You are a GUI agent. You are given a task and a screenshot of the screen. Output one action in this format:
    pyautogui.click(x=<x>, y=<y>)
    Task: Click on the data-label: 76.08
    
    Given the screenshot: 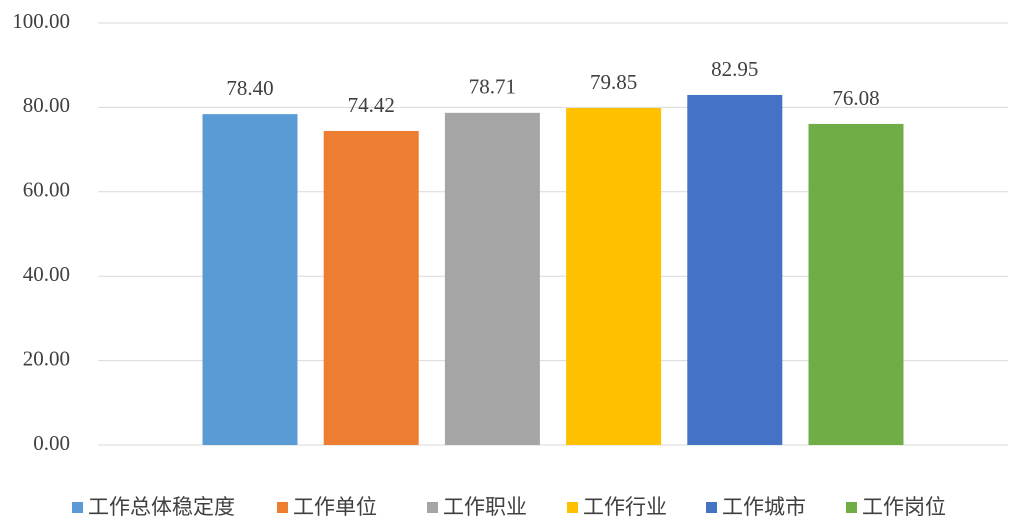 What is the action you would take?
    pyautogui.click(x=855, y=98)
    